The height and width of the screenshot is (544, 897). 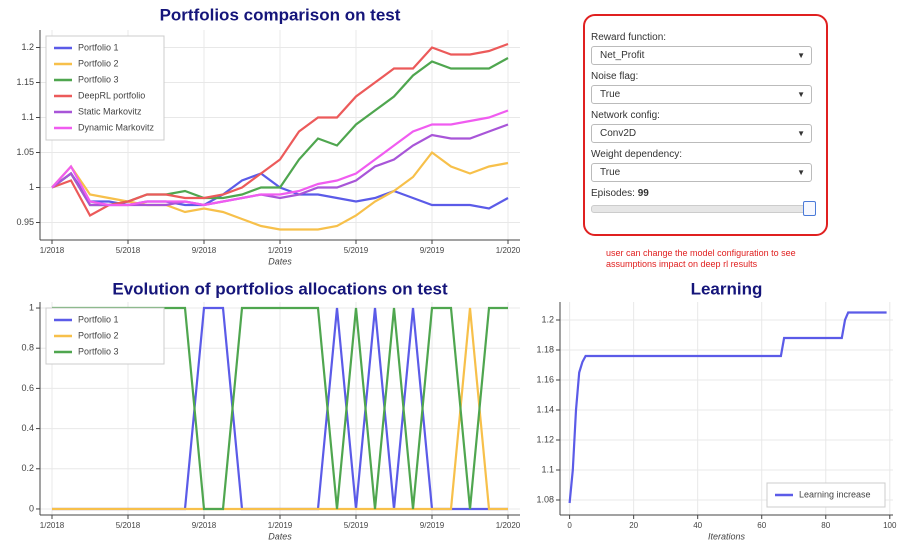 I want to click on y-tick-label: 1.12, so click(x=545, y=439).